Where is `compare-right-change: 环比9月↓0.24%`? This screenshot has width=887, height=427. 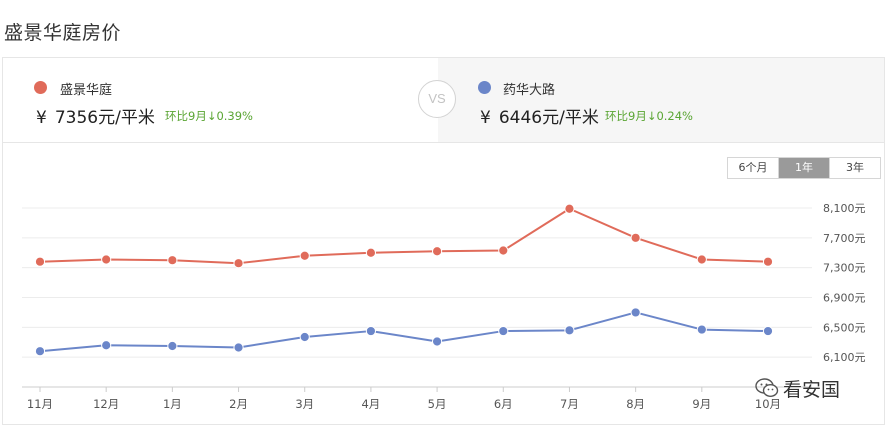 compare-right-change: 环比9月↓0.24% is located at coordinates (649, 116).